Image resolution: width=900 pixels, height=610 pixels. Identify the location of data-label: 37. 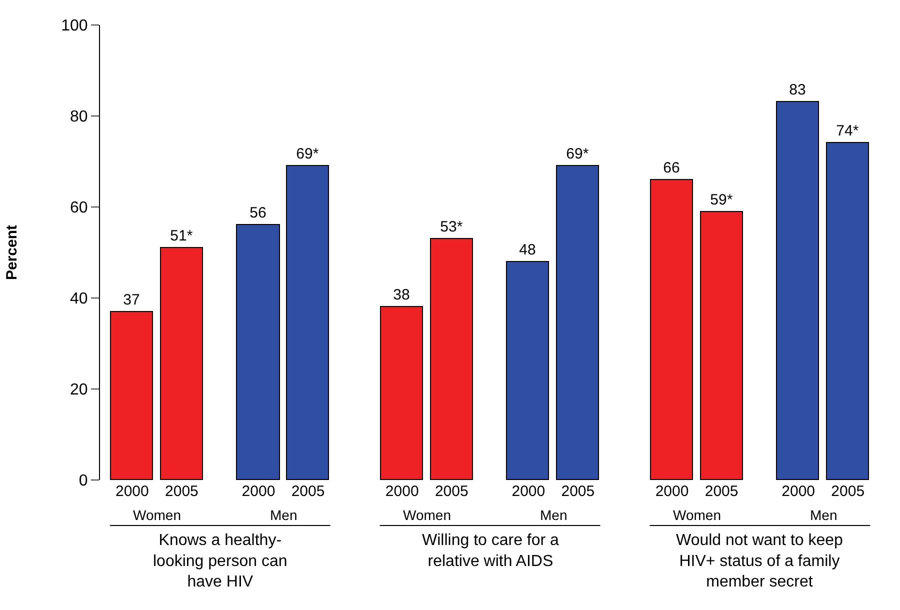
(131, 300).